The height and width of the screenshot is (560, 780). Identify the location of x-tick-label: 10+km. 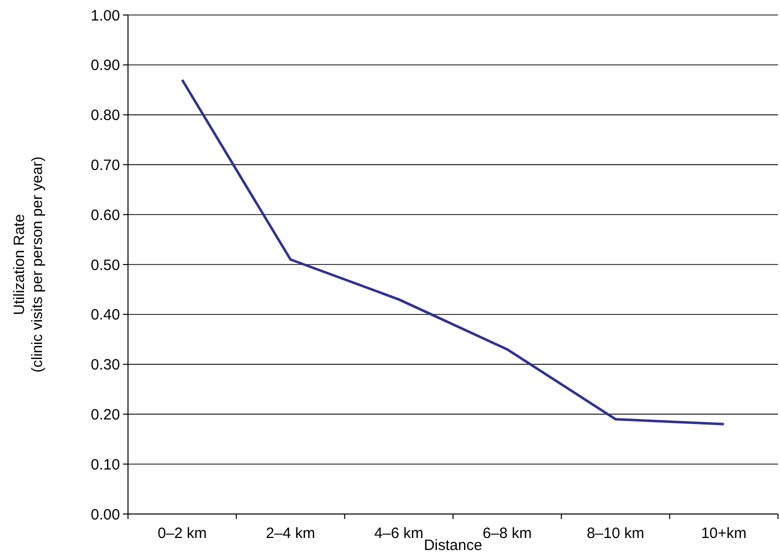
(724, 533).